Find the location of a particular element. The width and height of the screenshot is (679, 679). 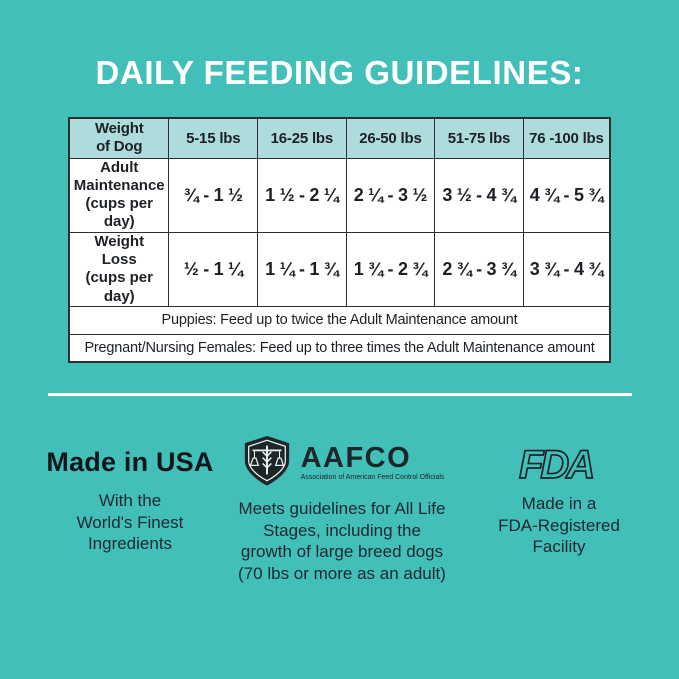

header-16-25-lbs: 16-25 lbs is located at coordinates (302, 138).